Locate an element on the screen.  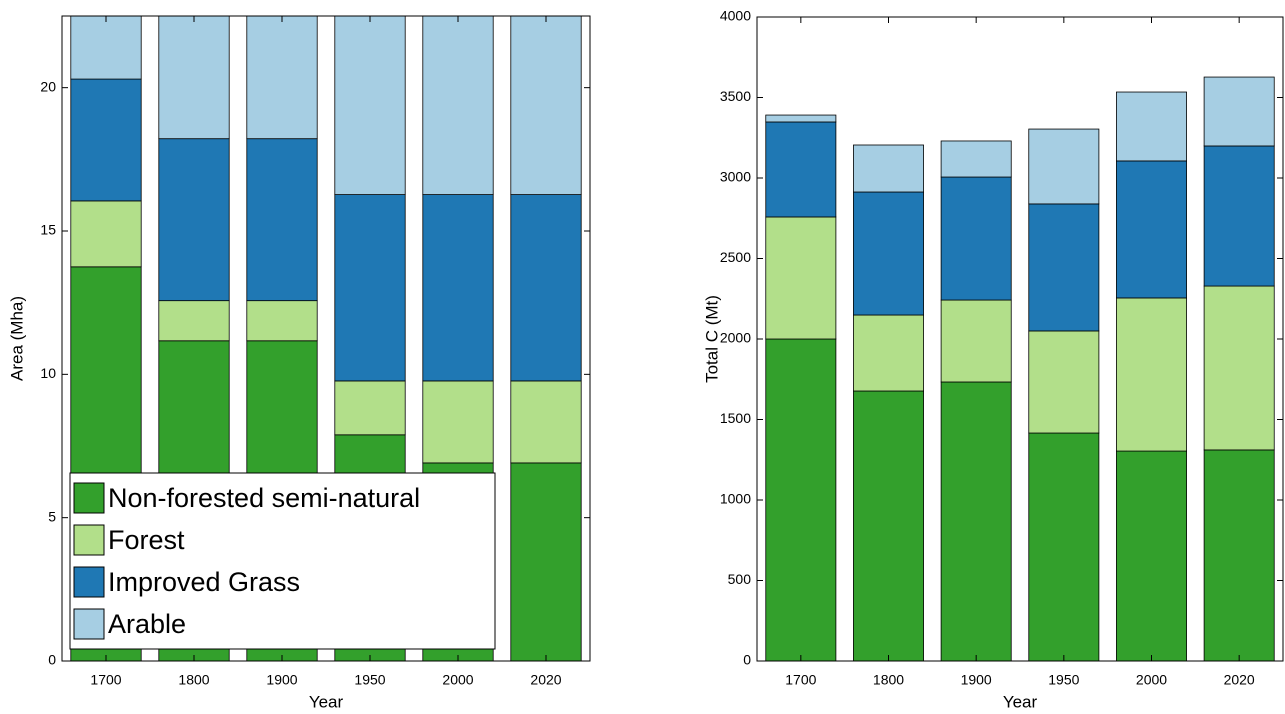
y-tick-label: 10 is located at coordinates (48, 373).